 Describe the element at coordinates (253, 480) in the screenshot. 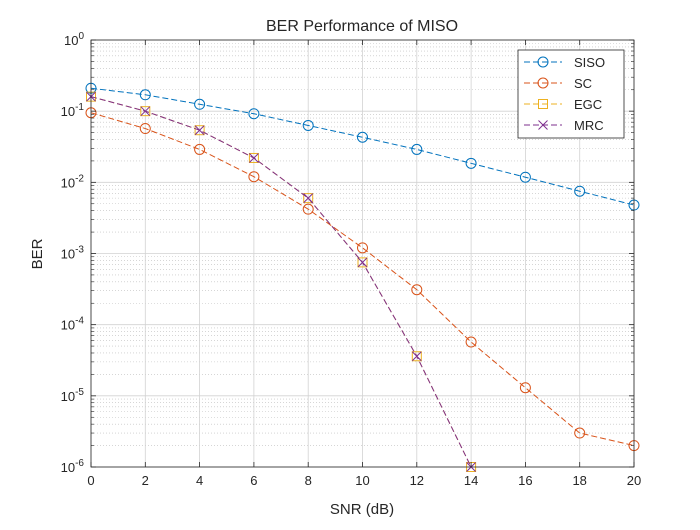

I see `x-tick-label: 6` at that location.